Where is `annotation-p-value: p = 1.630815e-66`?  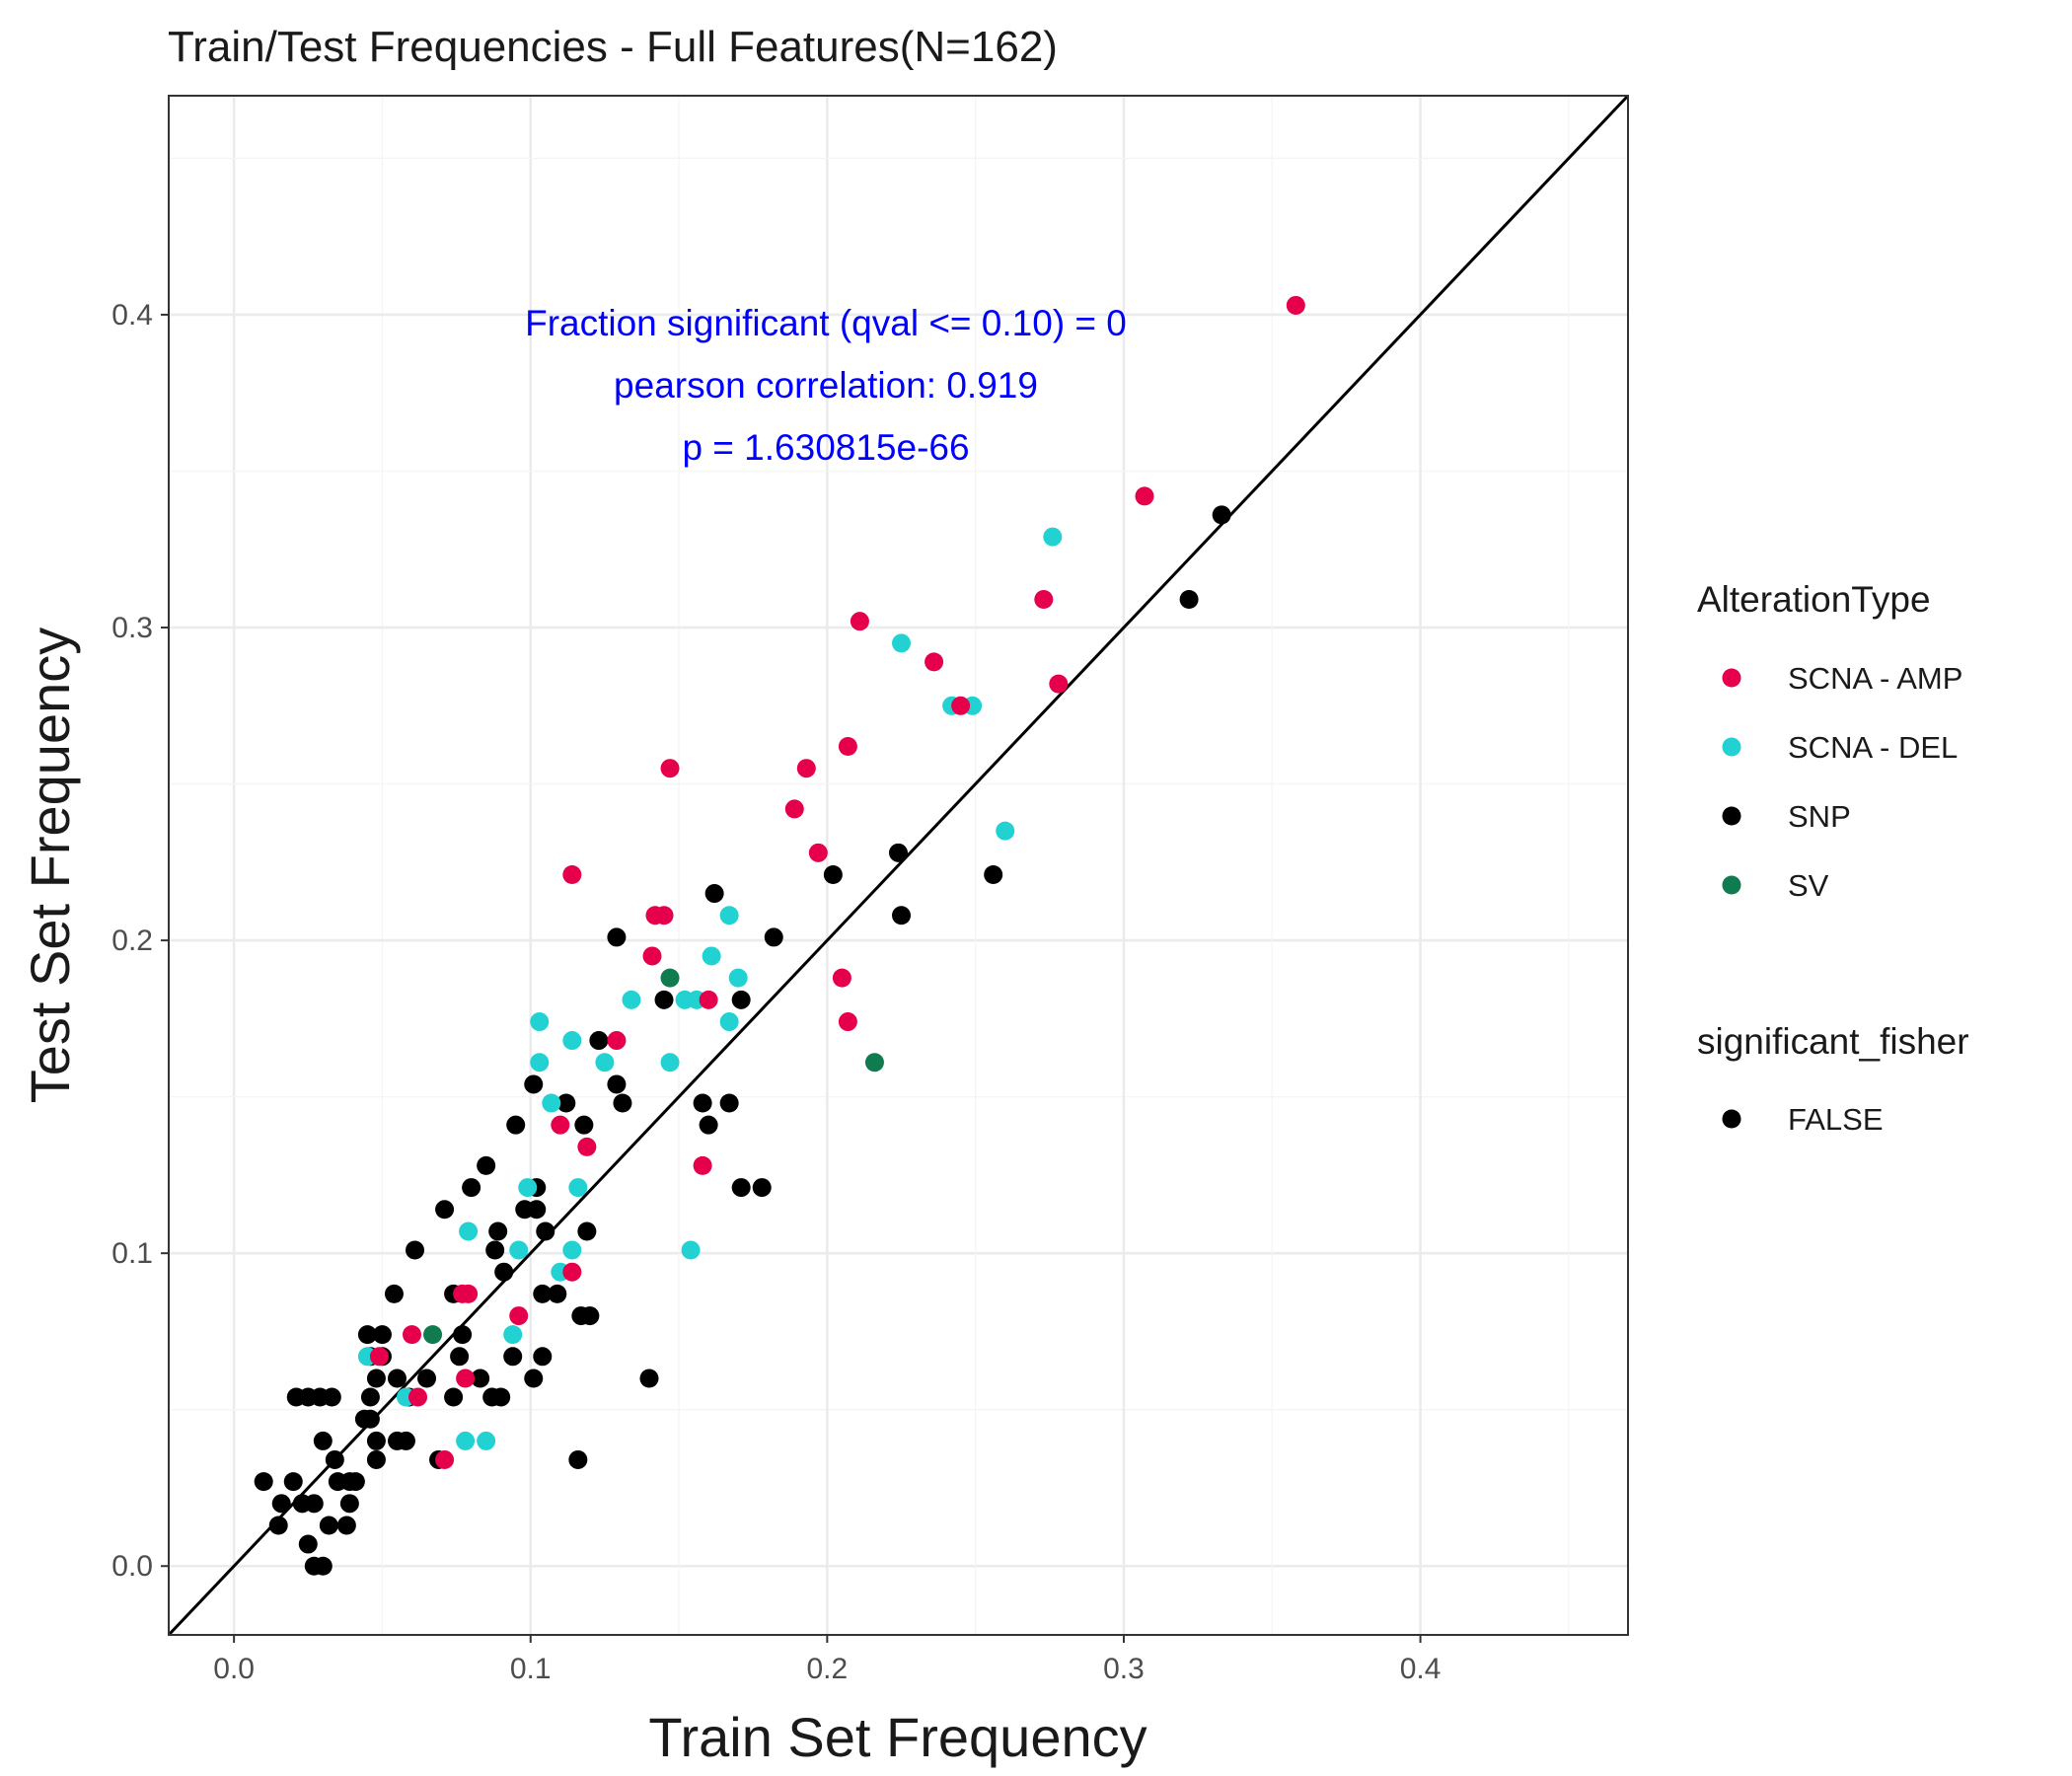
annotation-p-value: p = 1.630815e-66 is located at coordinates (826, 448).